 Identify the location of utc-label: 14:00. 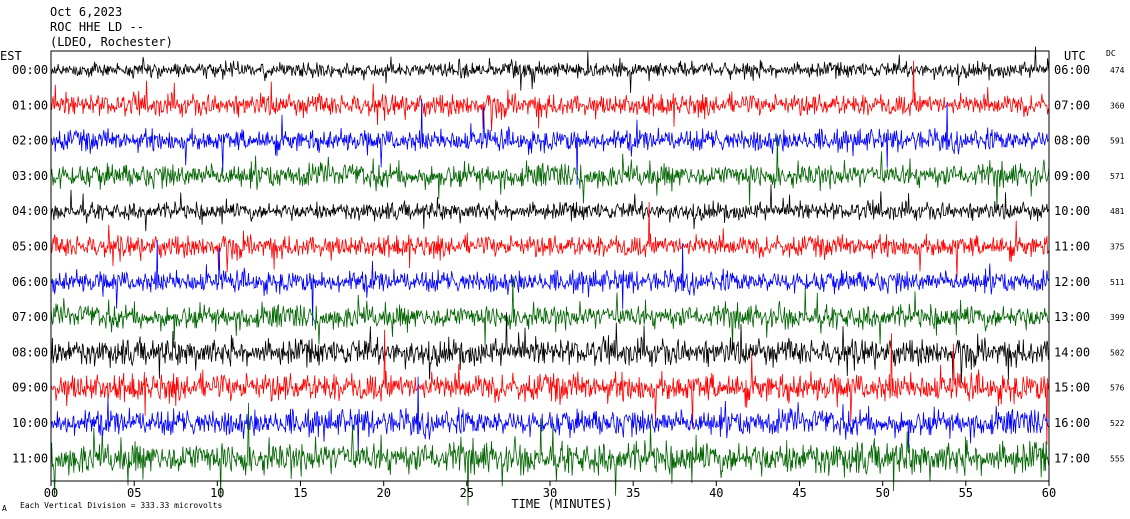
(1072, 352).